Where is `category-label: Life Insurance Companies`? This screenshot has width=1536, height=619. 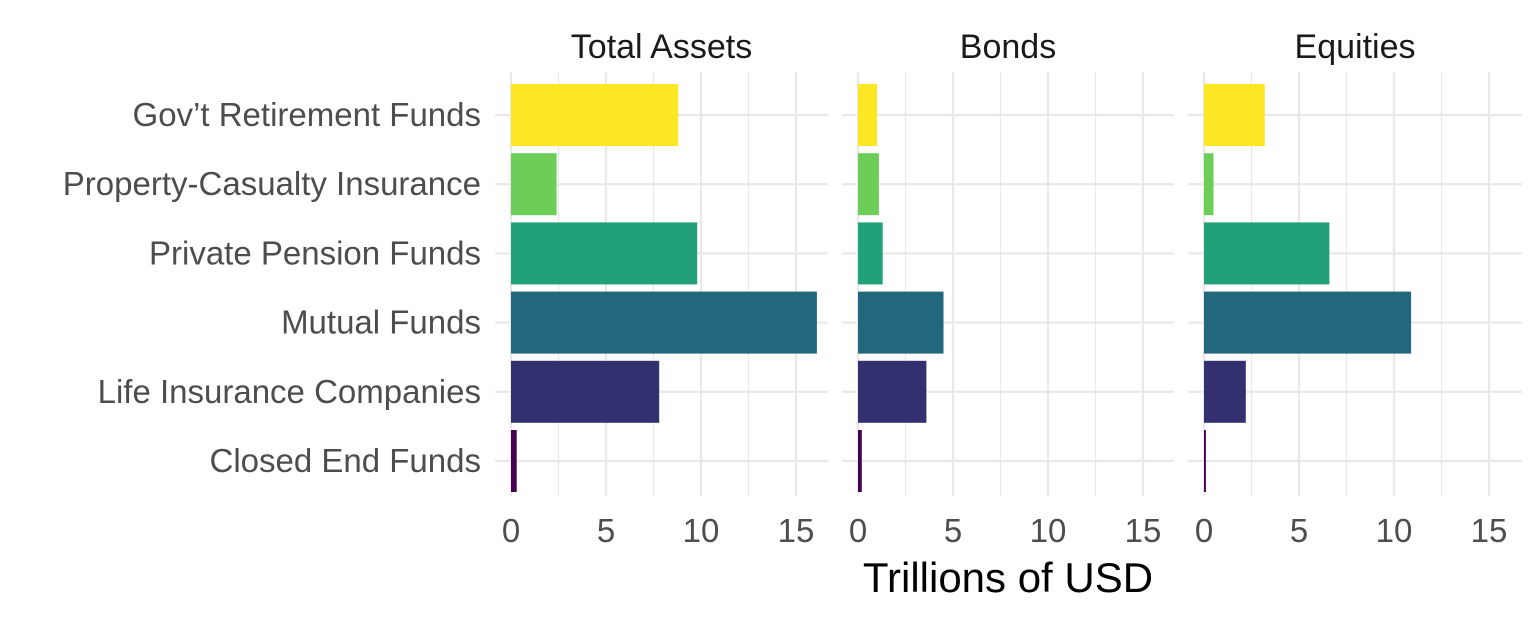
category-label: Life Insurance Companies is located at coordinates (289, 391).